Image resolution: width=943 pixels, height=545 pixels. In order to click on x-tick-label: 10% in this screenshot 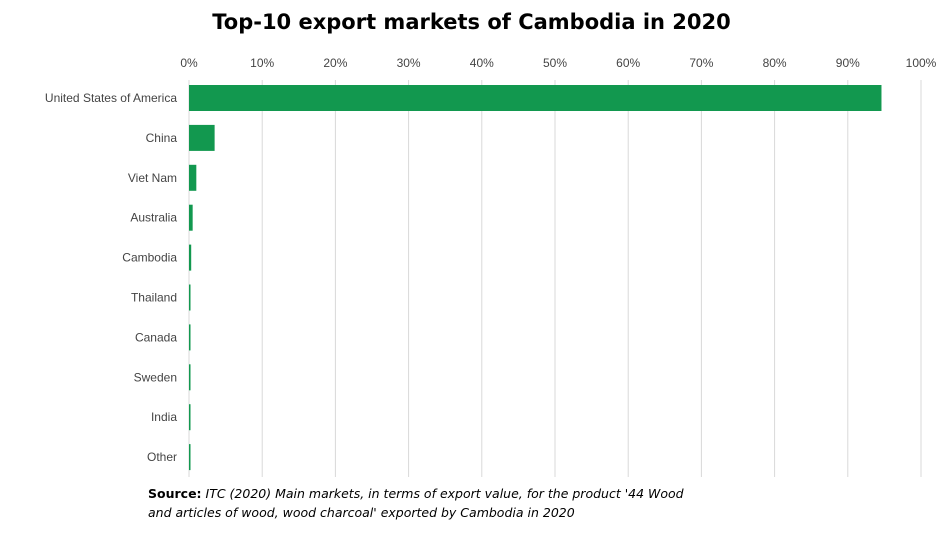, I will do `click(262, 63)`.